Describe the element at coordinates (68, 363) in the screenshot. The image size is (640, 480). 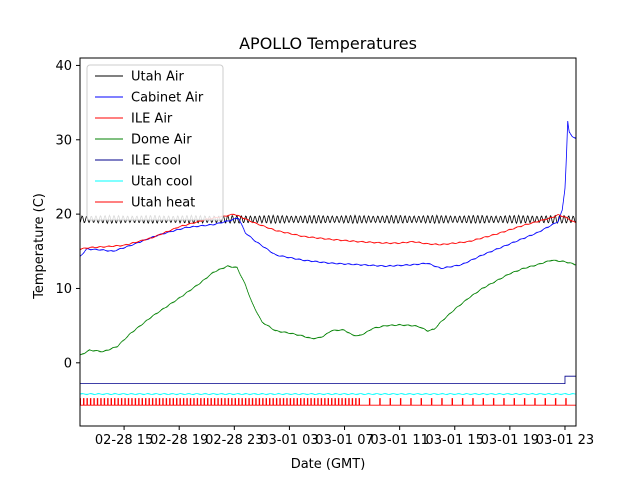
I see `y-tick-label: 0` at that location.